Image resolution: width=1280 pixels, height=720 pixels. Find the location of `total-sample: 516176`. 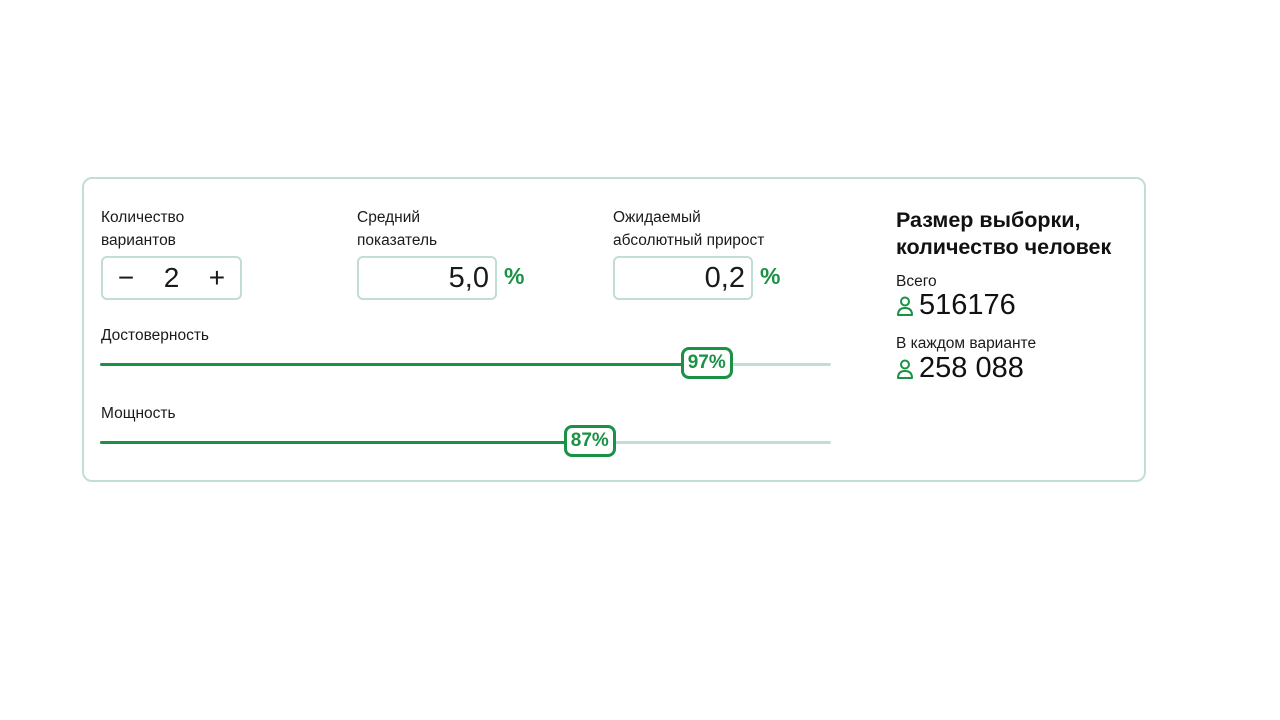

total-sample: 516176 is located at coordinates (956, 305).